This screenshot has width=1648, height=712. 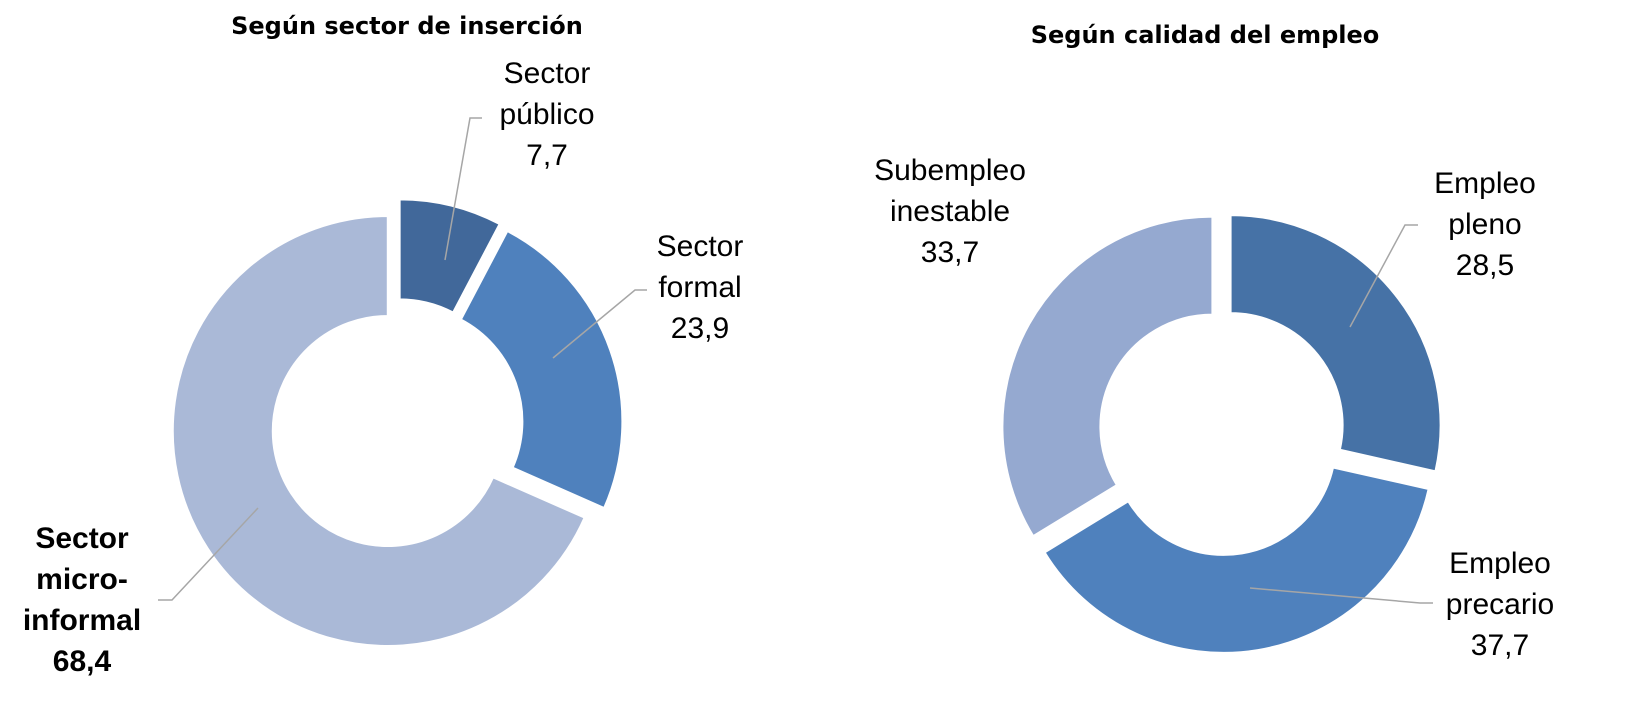 I want to click on value-label: 28,5, so click(x=1485, y=265).